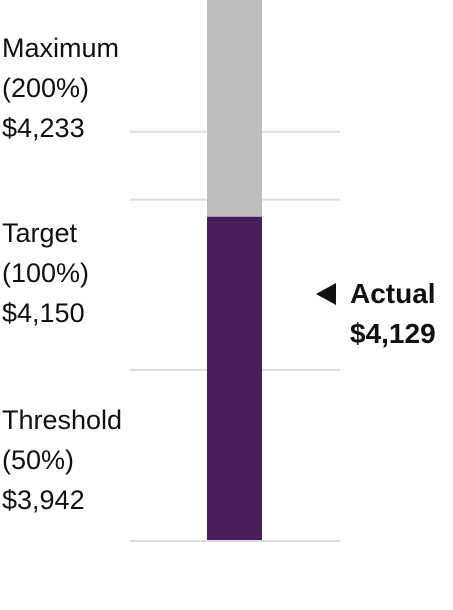 Image resolution: width=453 pixels, height=610 pixels. What do you see at coordinates (393, 333) in the screenshot?
I see `actual-value: $4,129` at bounding box center [393, 333].